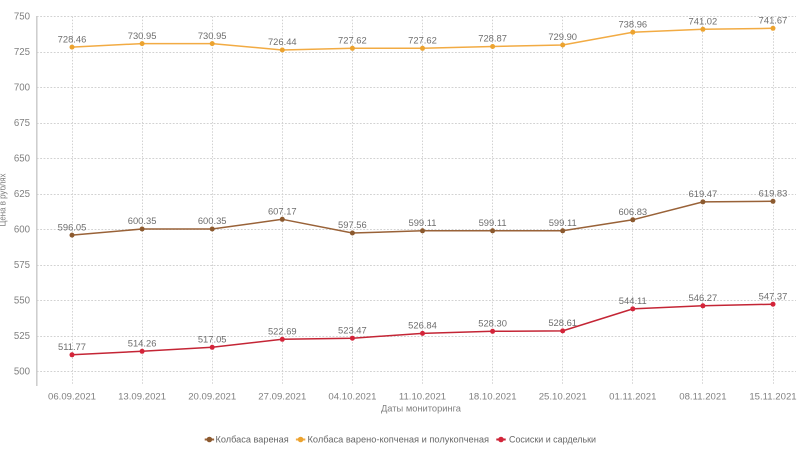  Describe the element at coordinates (22, 301) in the screenshot. I see `svg-text: 550` at that location.